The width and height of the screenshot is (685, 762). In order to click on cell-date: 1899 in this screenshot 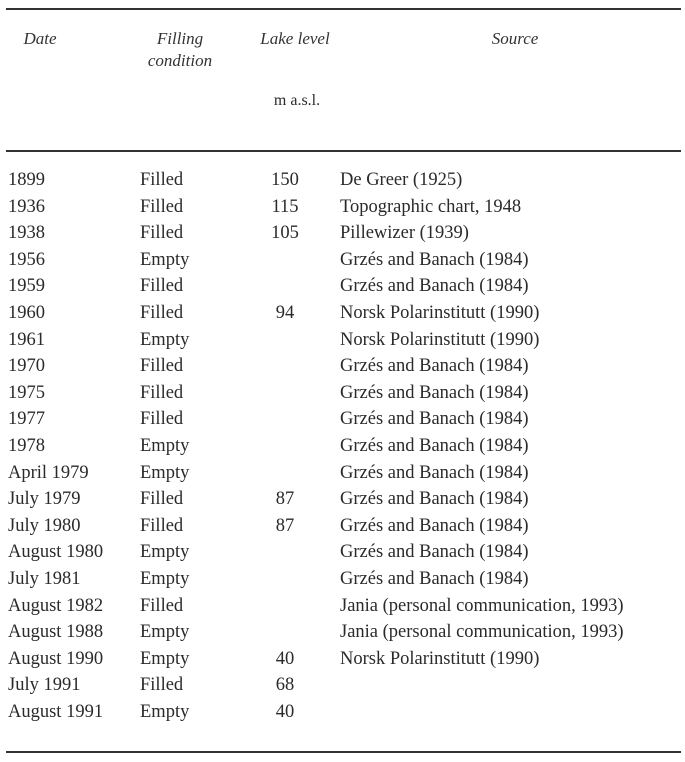, I will do `click(26, 180)`.